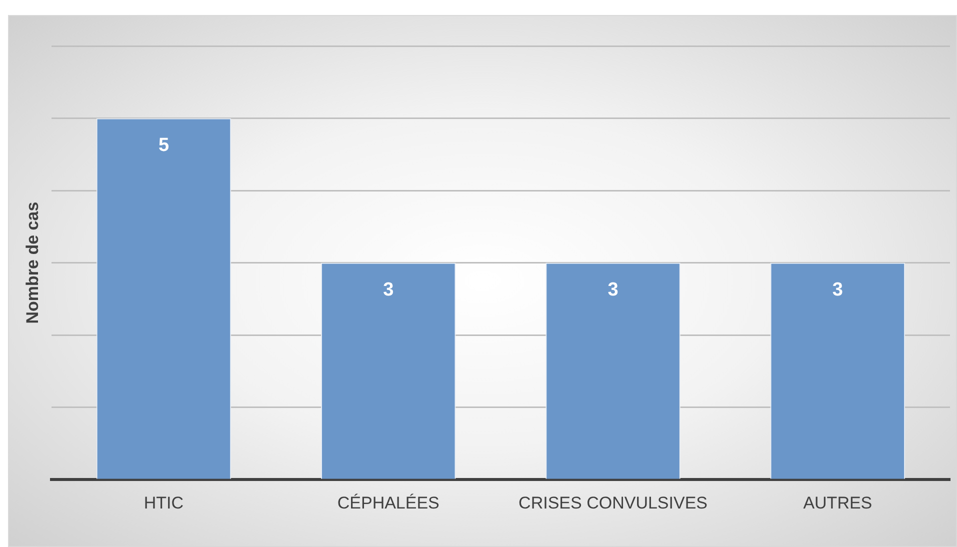  I want to click on x-tick-label: AUTRES, so click(837, 502).